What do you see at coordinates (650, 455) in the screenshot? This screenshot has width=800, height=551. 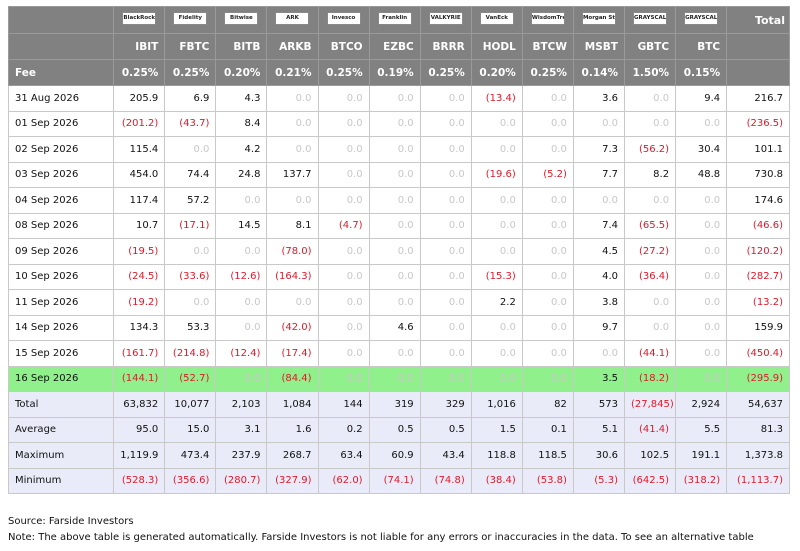 I see `summary-cell: 102.5` at bounding box center [650, 455].